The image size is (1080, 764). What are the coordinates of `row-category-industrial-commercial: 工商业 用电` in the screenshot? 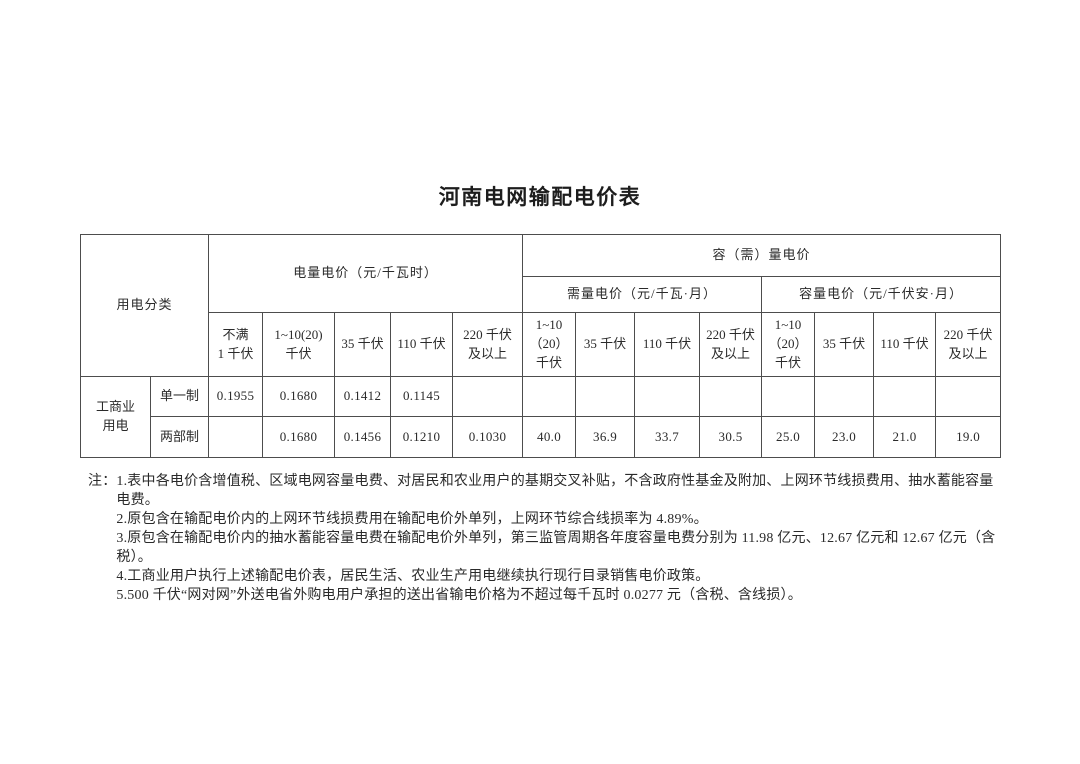 It's located at (115, 417).